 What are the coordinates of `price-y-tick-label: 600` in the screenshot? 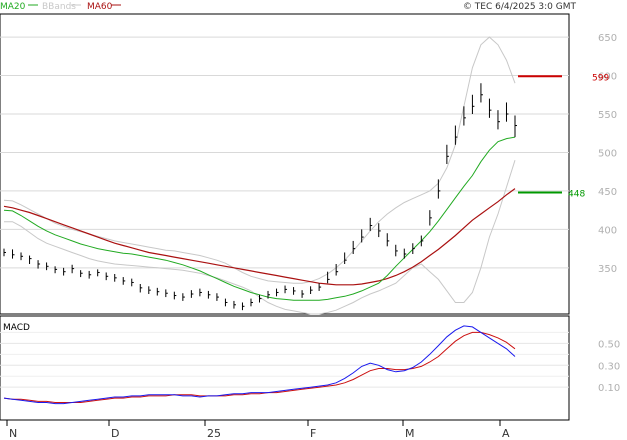 It's located at (607, 77).